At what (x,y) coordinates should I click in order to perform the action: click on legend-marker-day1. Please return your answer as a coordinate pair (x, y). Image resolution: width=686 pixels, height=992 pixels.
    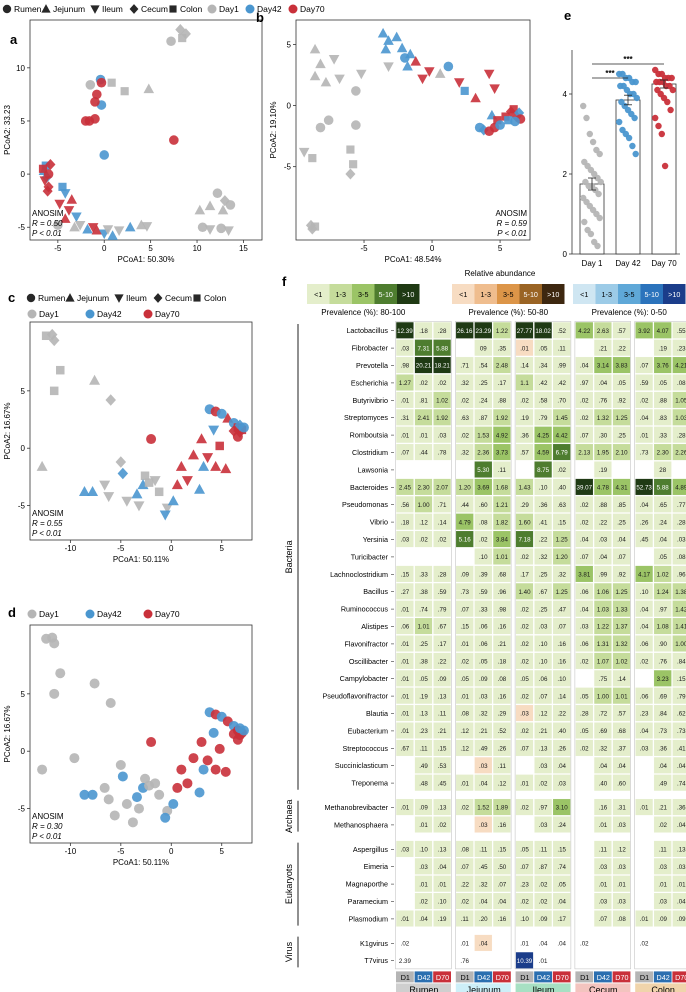
    Looking at the image, I should click on (32, 314).